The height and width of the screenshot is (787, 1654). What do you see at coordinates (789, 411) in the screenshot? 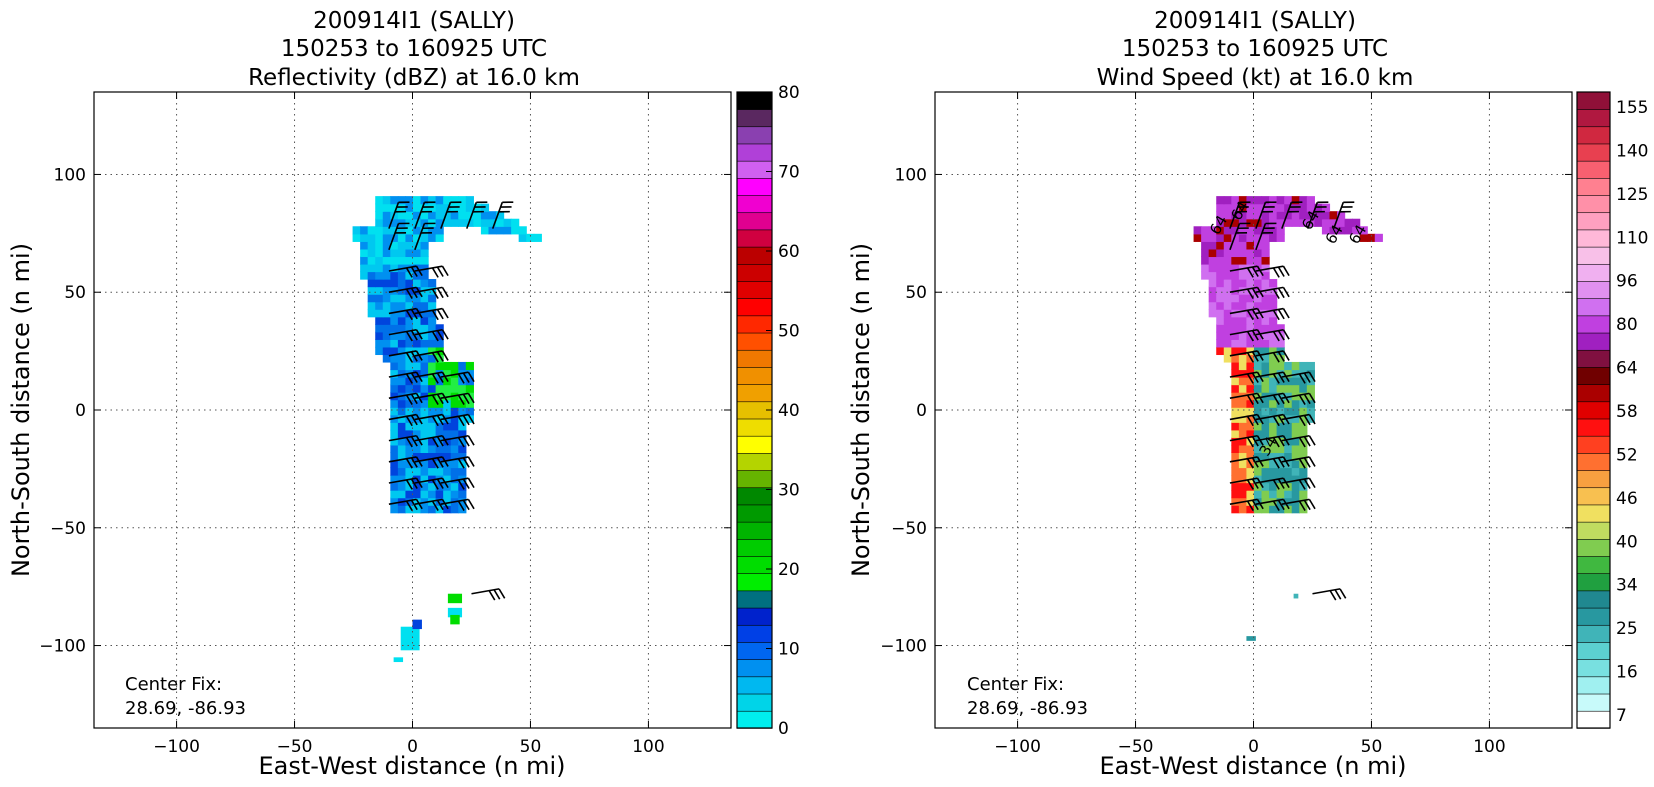
I see `colorbar-tick-label: 40` at bounding box center [789, 411].